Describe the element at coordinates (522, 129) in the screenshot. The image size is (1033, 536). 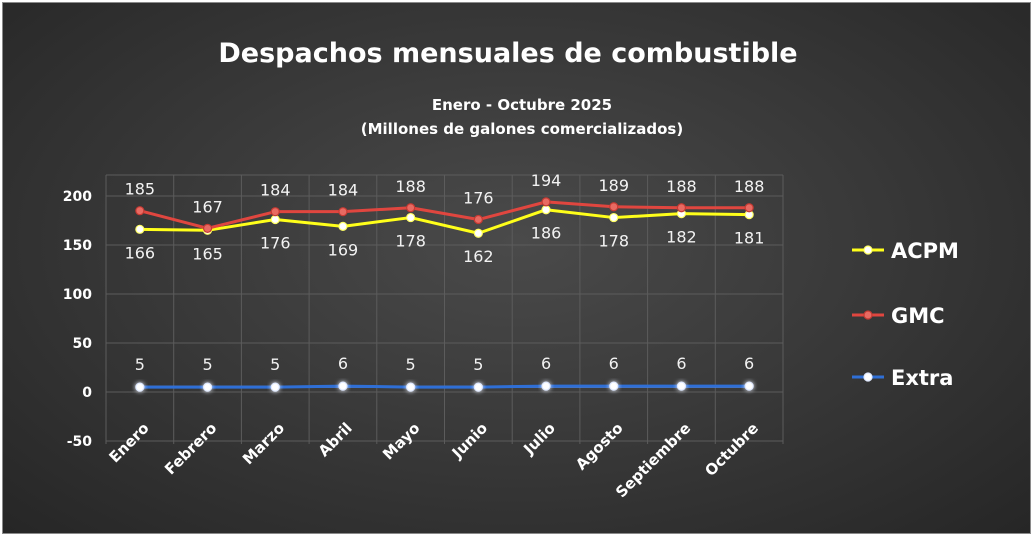
I see `chart-subtitle-line2: (Millones de galones comercializados)` at that location.